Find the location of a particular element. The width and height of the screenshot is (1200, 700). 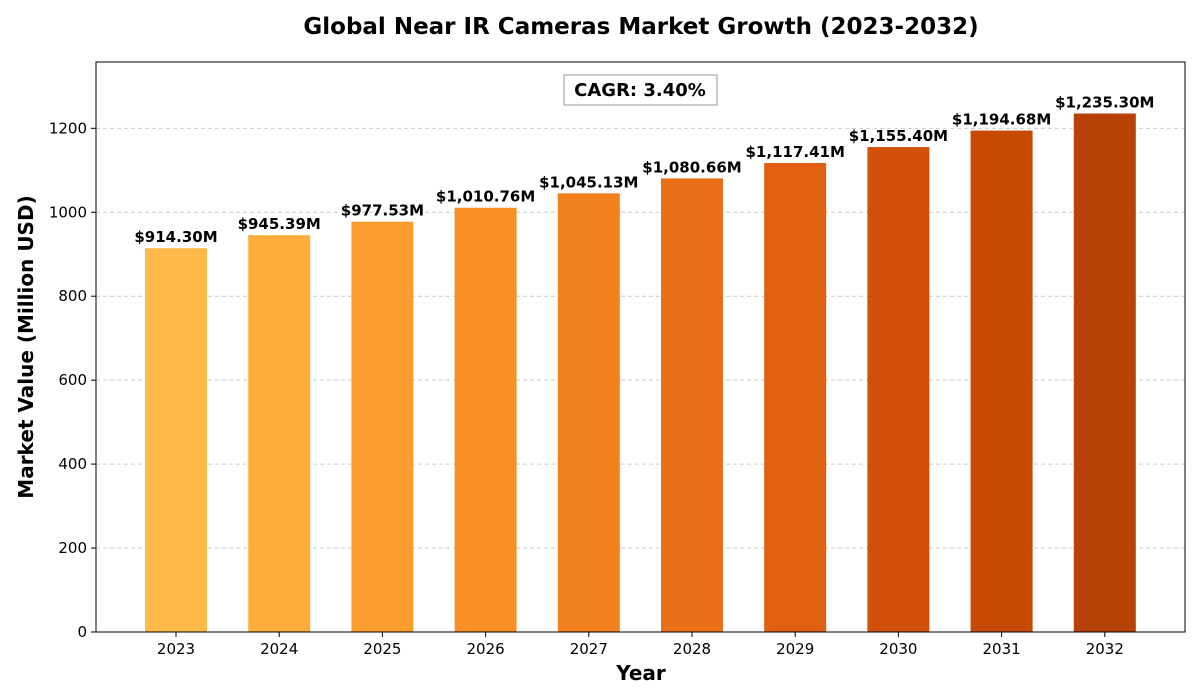

x-tick-label-2023: 2023 is located at coordinates (176, 649).